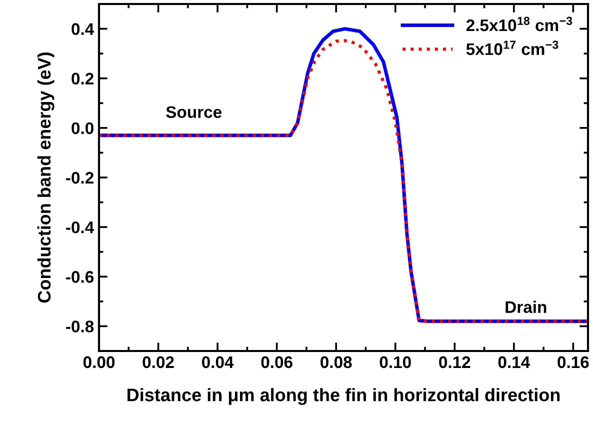 The height and width of the screenshot is (432, 593). What do you see at coordinates (512, 48) in the screenshot?
I see `legend-label: 5x10$^{17}$ cm$^{−3}$` at bounding box center [512, 48].